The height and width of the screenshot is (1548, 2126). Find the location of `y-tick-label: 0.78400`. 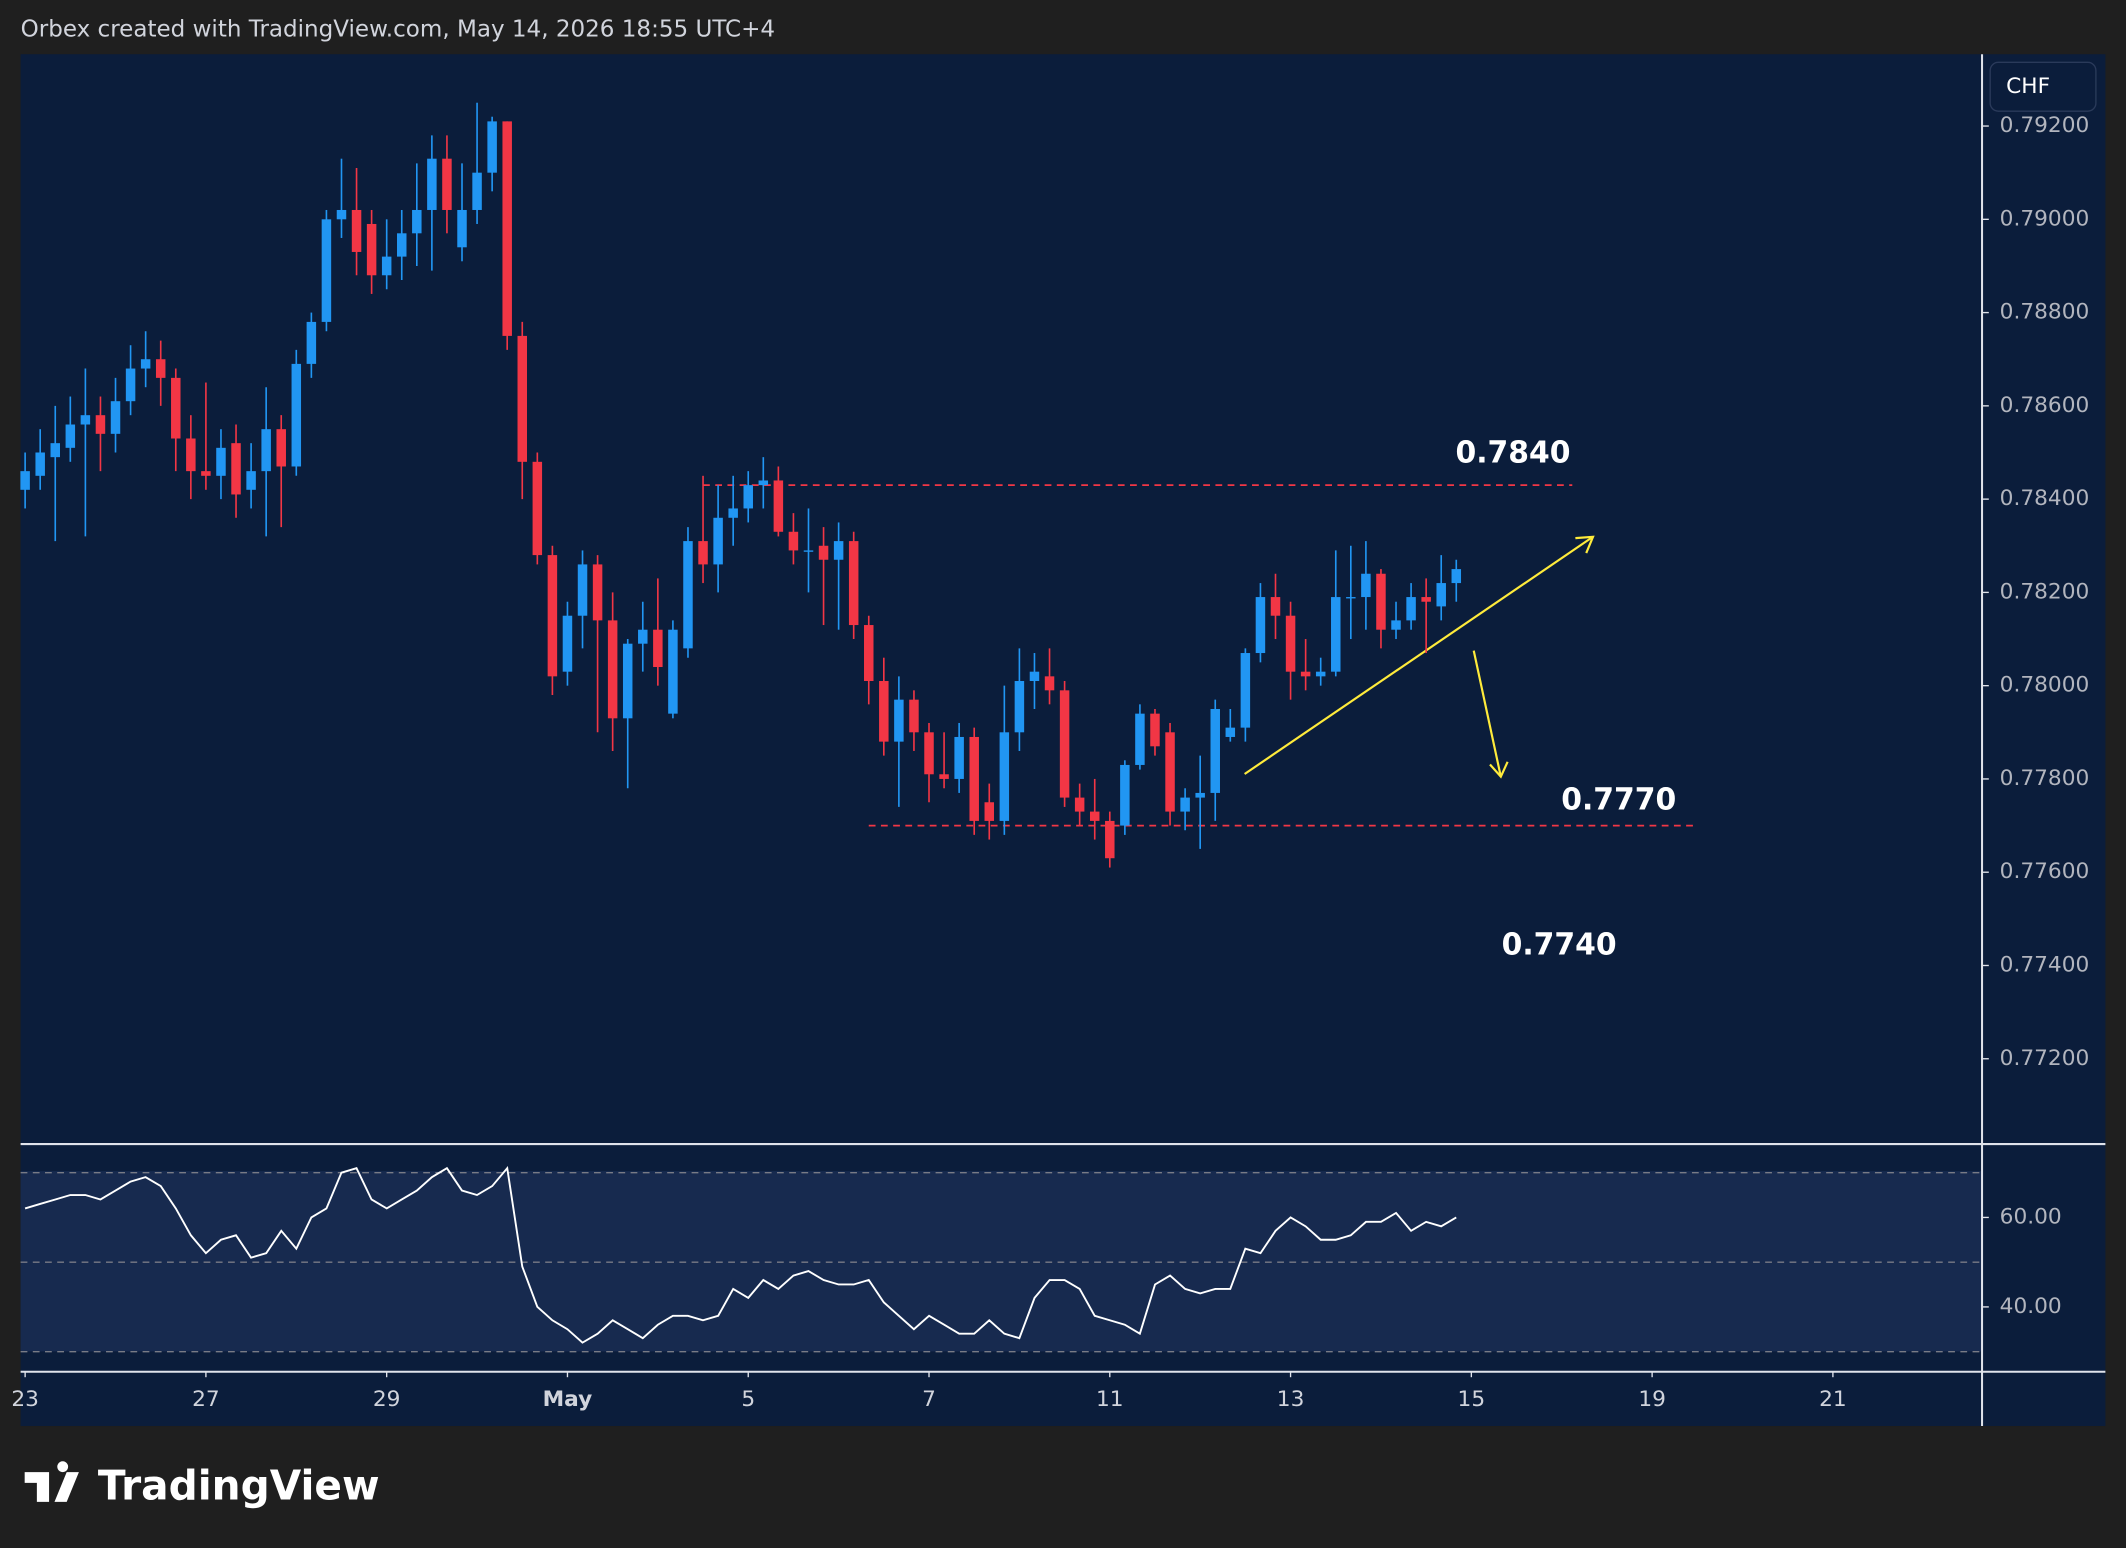

y-tick-label: 0.78400 is located at coordinates (2045, 498).